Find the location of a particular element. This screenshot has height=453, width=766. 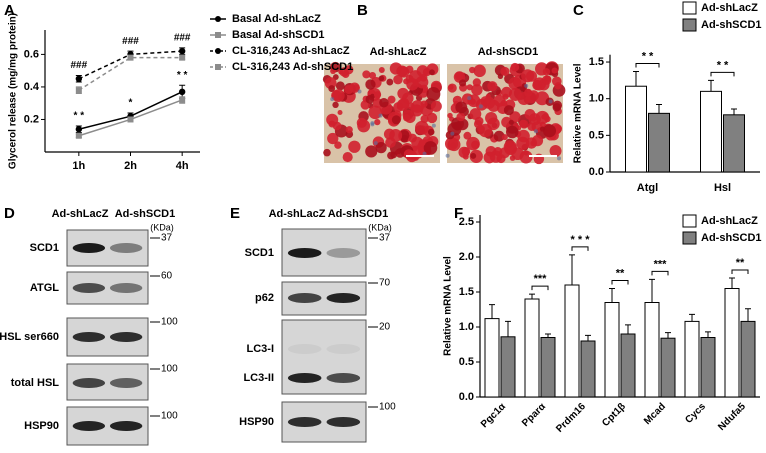

legend-label: CL-316,243 Ad-shSCD1 is located at coordinates (292, 67).